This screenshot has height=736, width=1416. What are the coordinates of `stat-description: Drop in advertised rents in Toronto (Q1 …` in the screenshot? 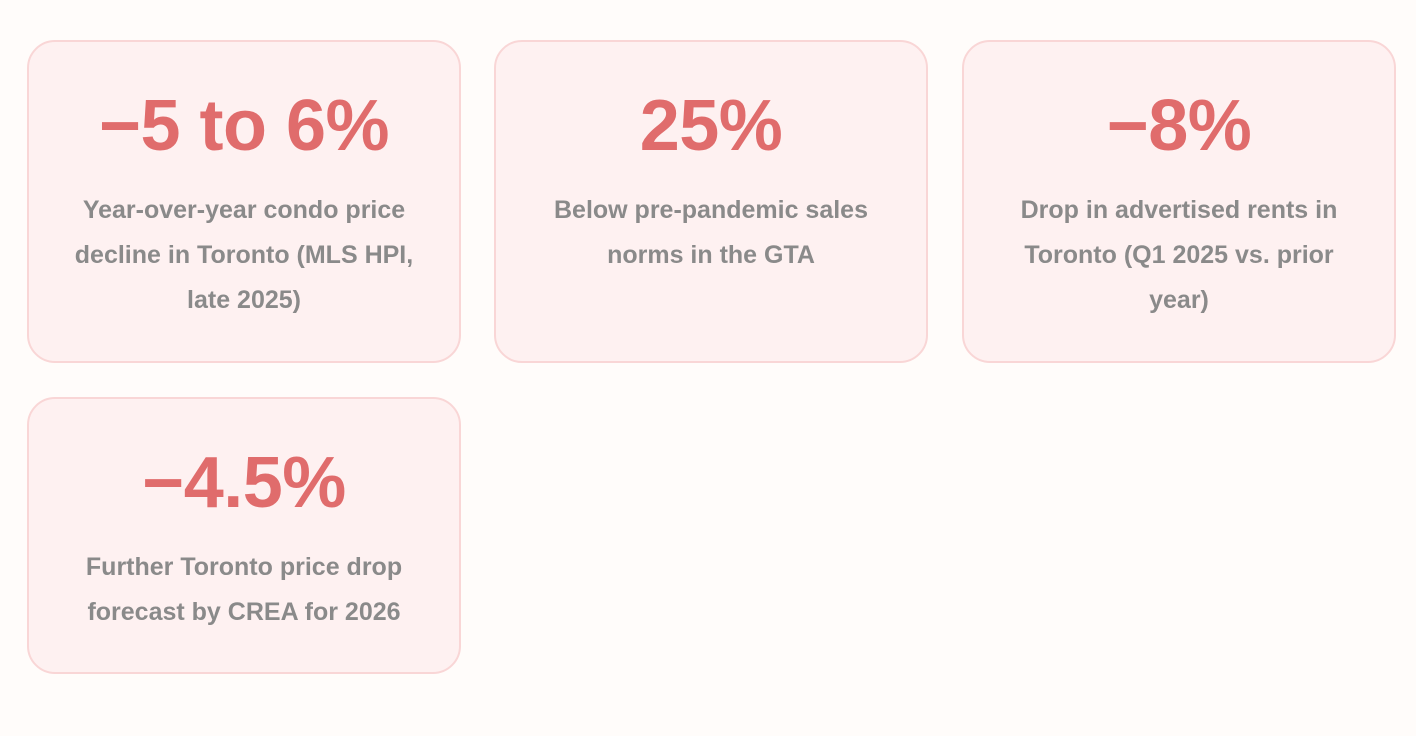 It's located at (1179, 255).